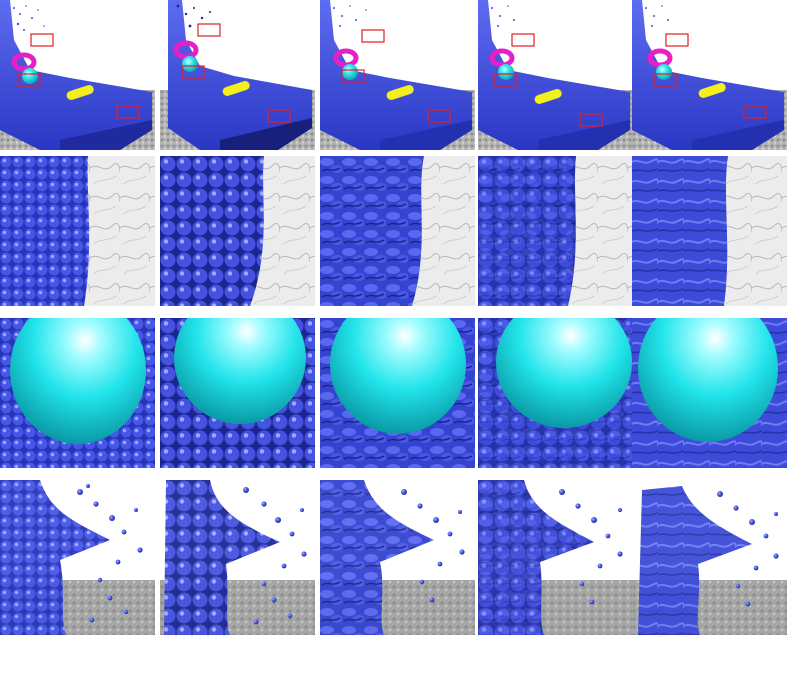 The height and width of the screenshot is (691, 787). Describe the element at coordinates (29, 18) in the screenshot. I see `spray-particles` at that location.